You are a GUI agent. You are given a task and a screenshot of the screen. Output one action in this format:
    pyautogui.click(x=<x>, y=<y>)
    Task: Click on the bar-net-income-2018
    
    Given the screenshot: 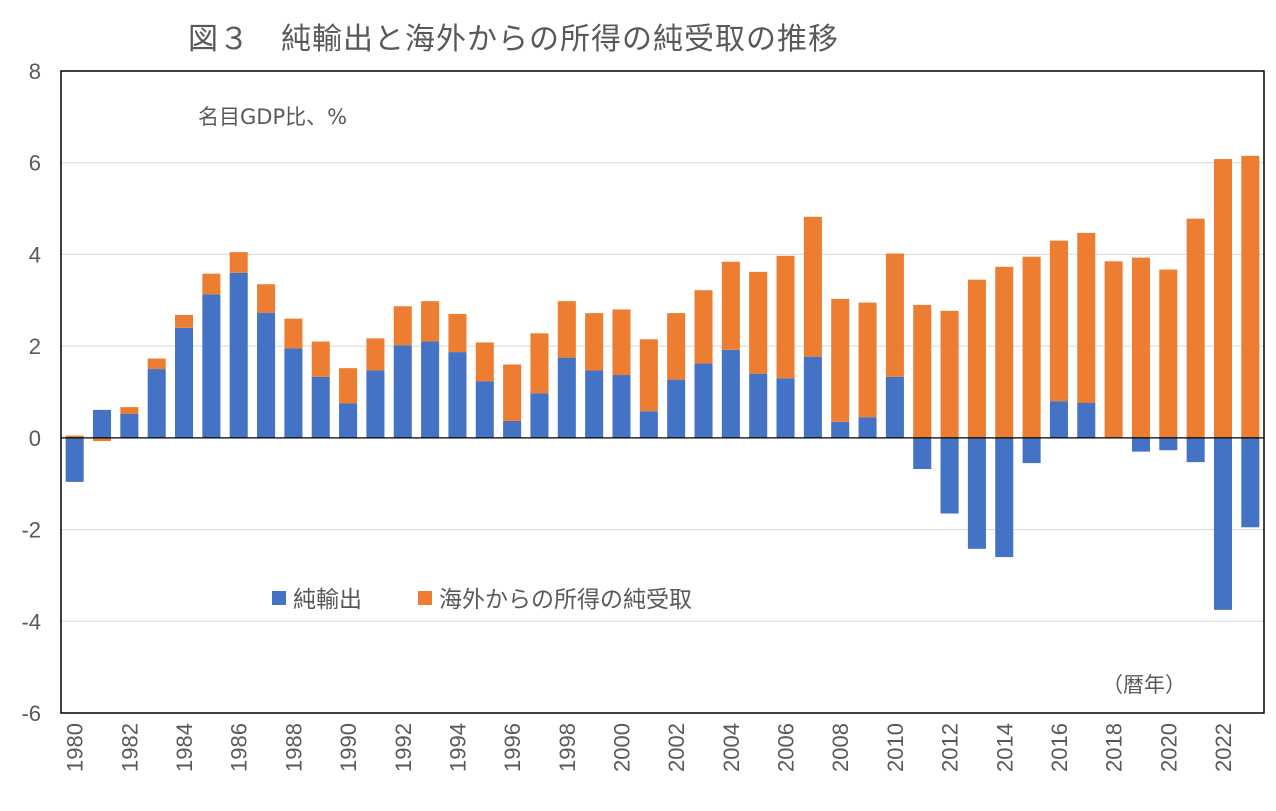 What is the action you would take?
    pyautogui.click(x=1113, y=349)
    